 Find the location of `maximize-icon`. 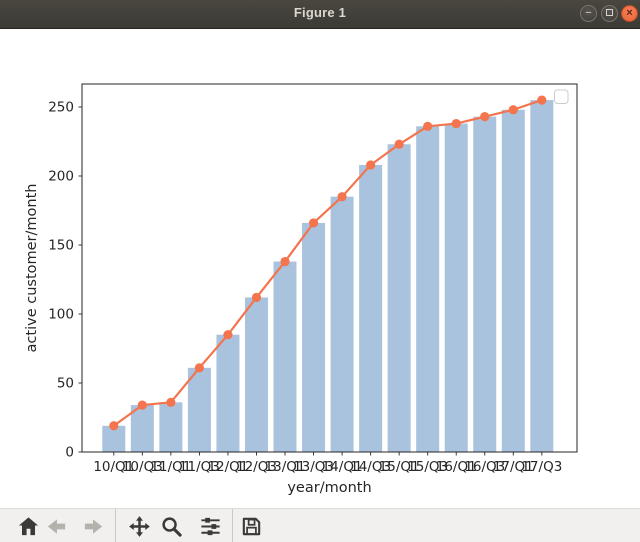

maximize-icon is located at coordinates (609, 12).